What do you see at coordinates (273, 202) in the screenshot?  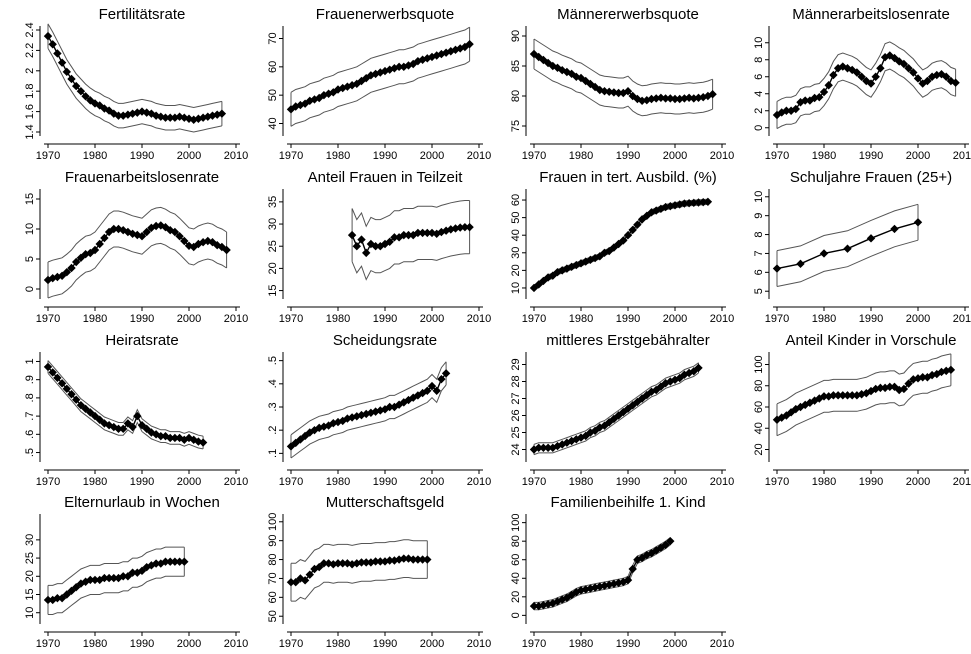 I see `y-tick-label: 35` at bounding box center [273, 202].